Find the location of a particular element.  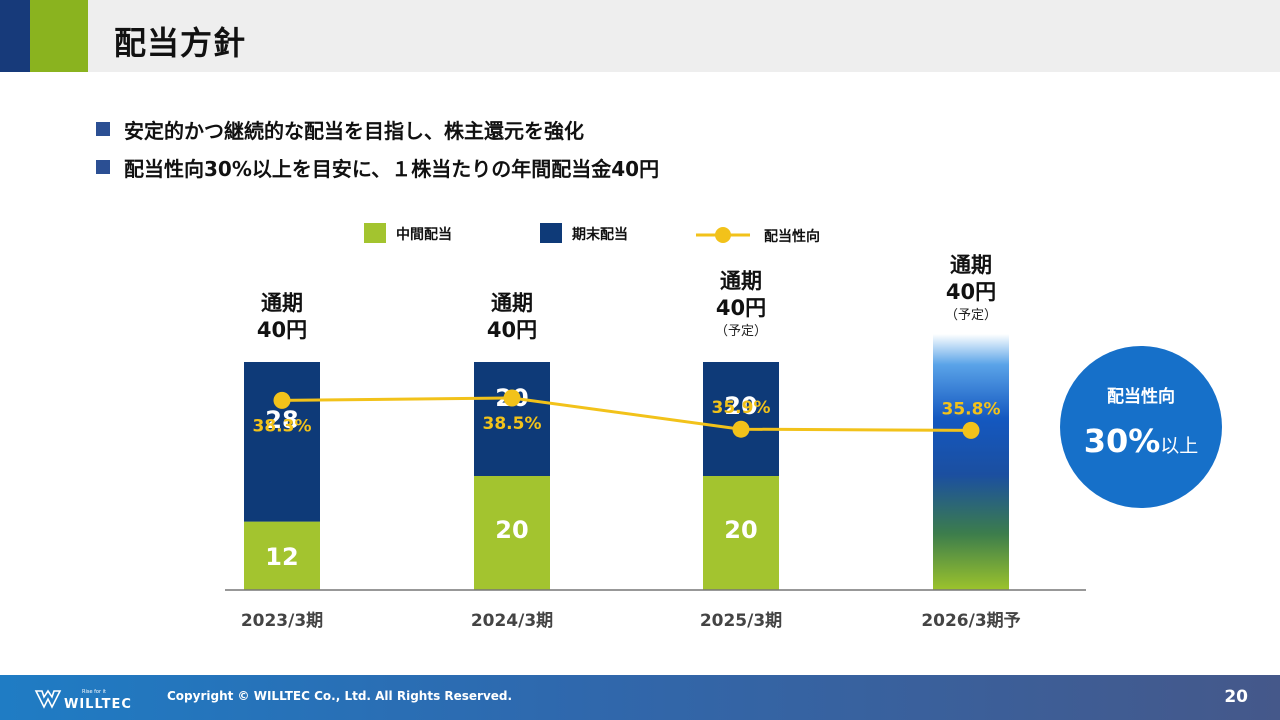

bullet-item: 配当性向30%以上を目安に、１株当たりの年間配当金40円 is located at coordinates (377, 167).